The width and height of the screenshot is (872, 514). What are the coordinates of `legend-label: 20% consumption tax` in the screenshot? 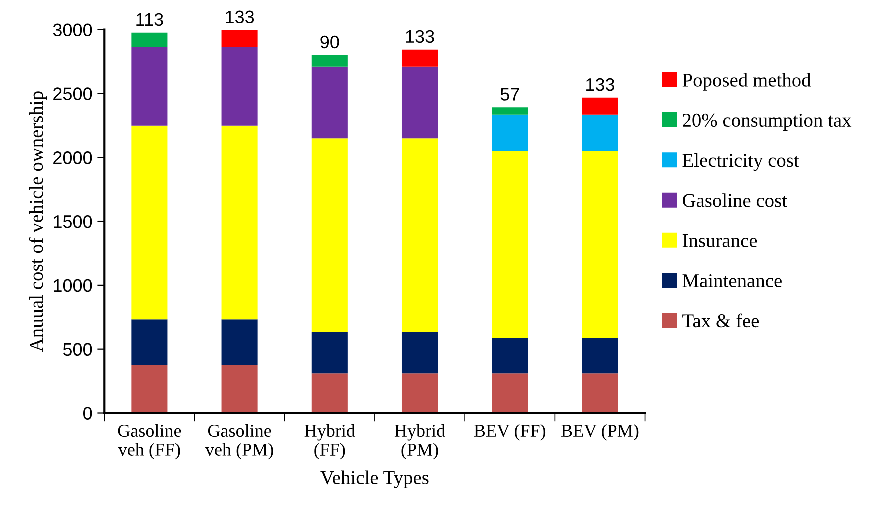 It's located at (767, 122).